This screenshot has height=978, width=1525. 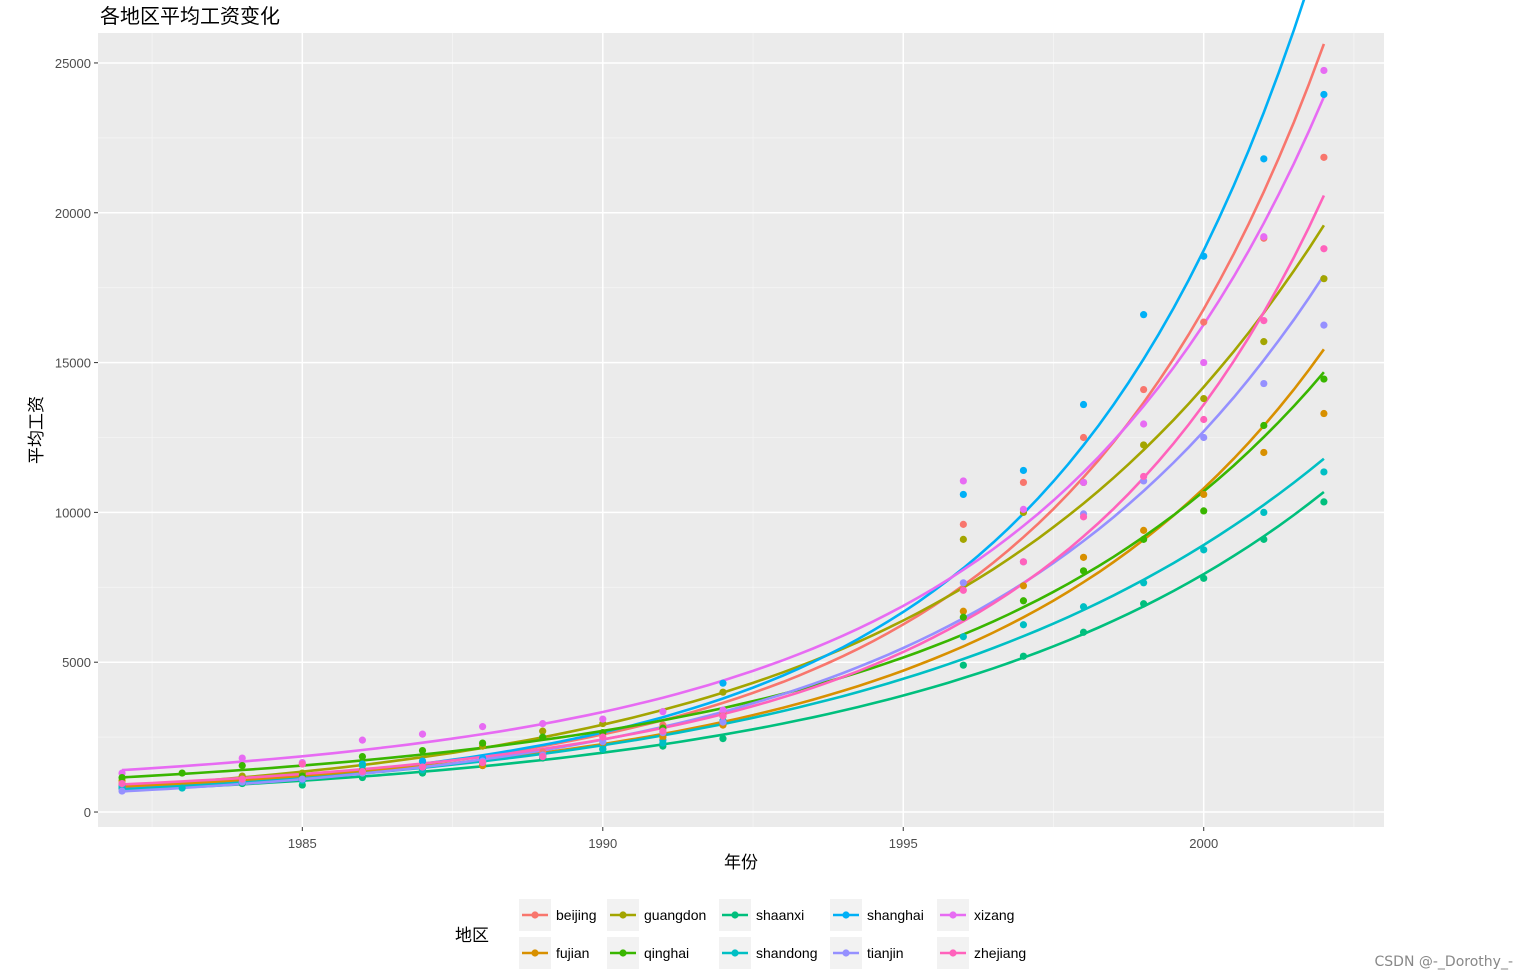 What do you see at coordinates (1000, 953) in the screenshot?
I see `legend-label-zhejiang: zhejiang` at bounding box center [1000, 953].